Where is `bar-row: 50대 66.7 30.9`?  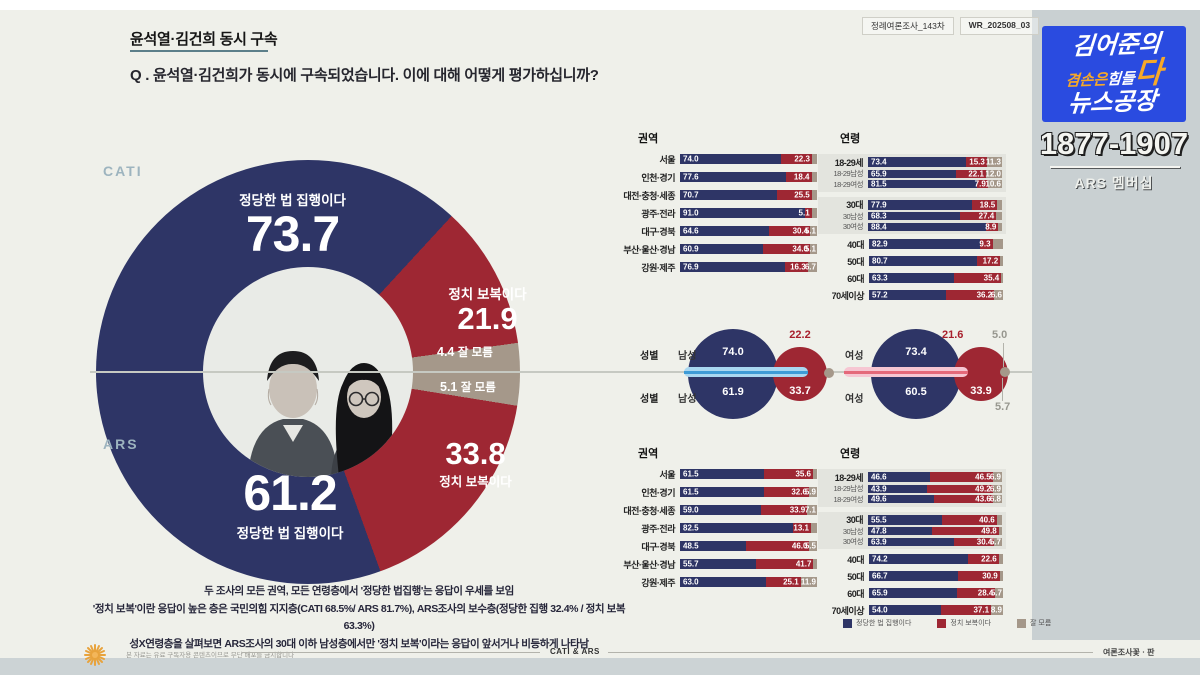
bar-row: 50대 66.7 30.9 is located at coordinates (914, 576).